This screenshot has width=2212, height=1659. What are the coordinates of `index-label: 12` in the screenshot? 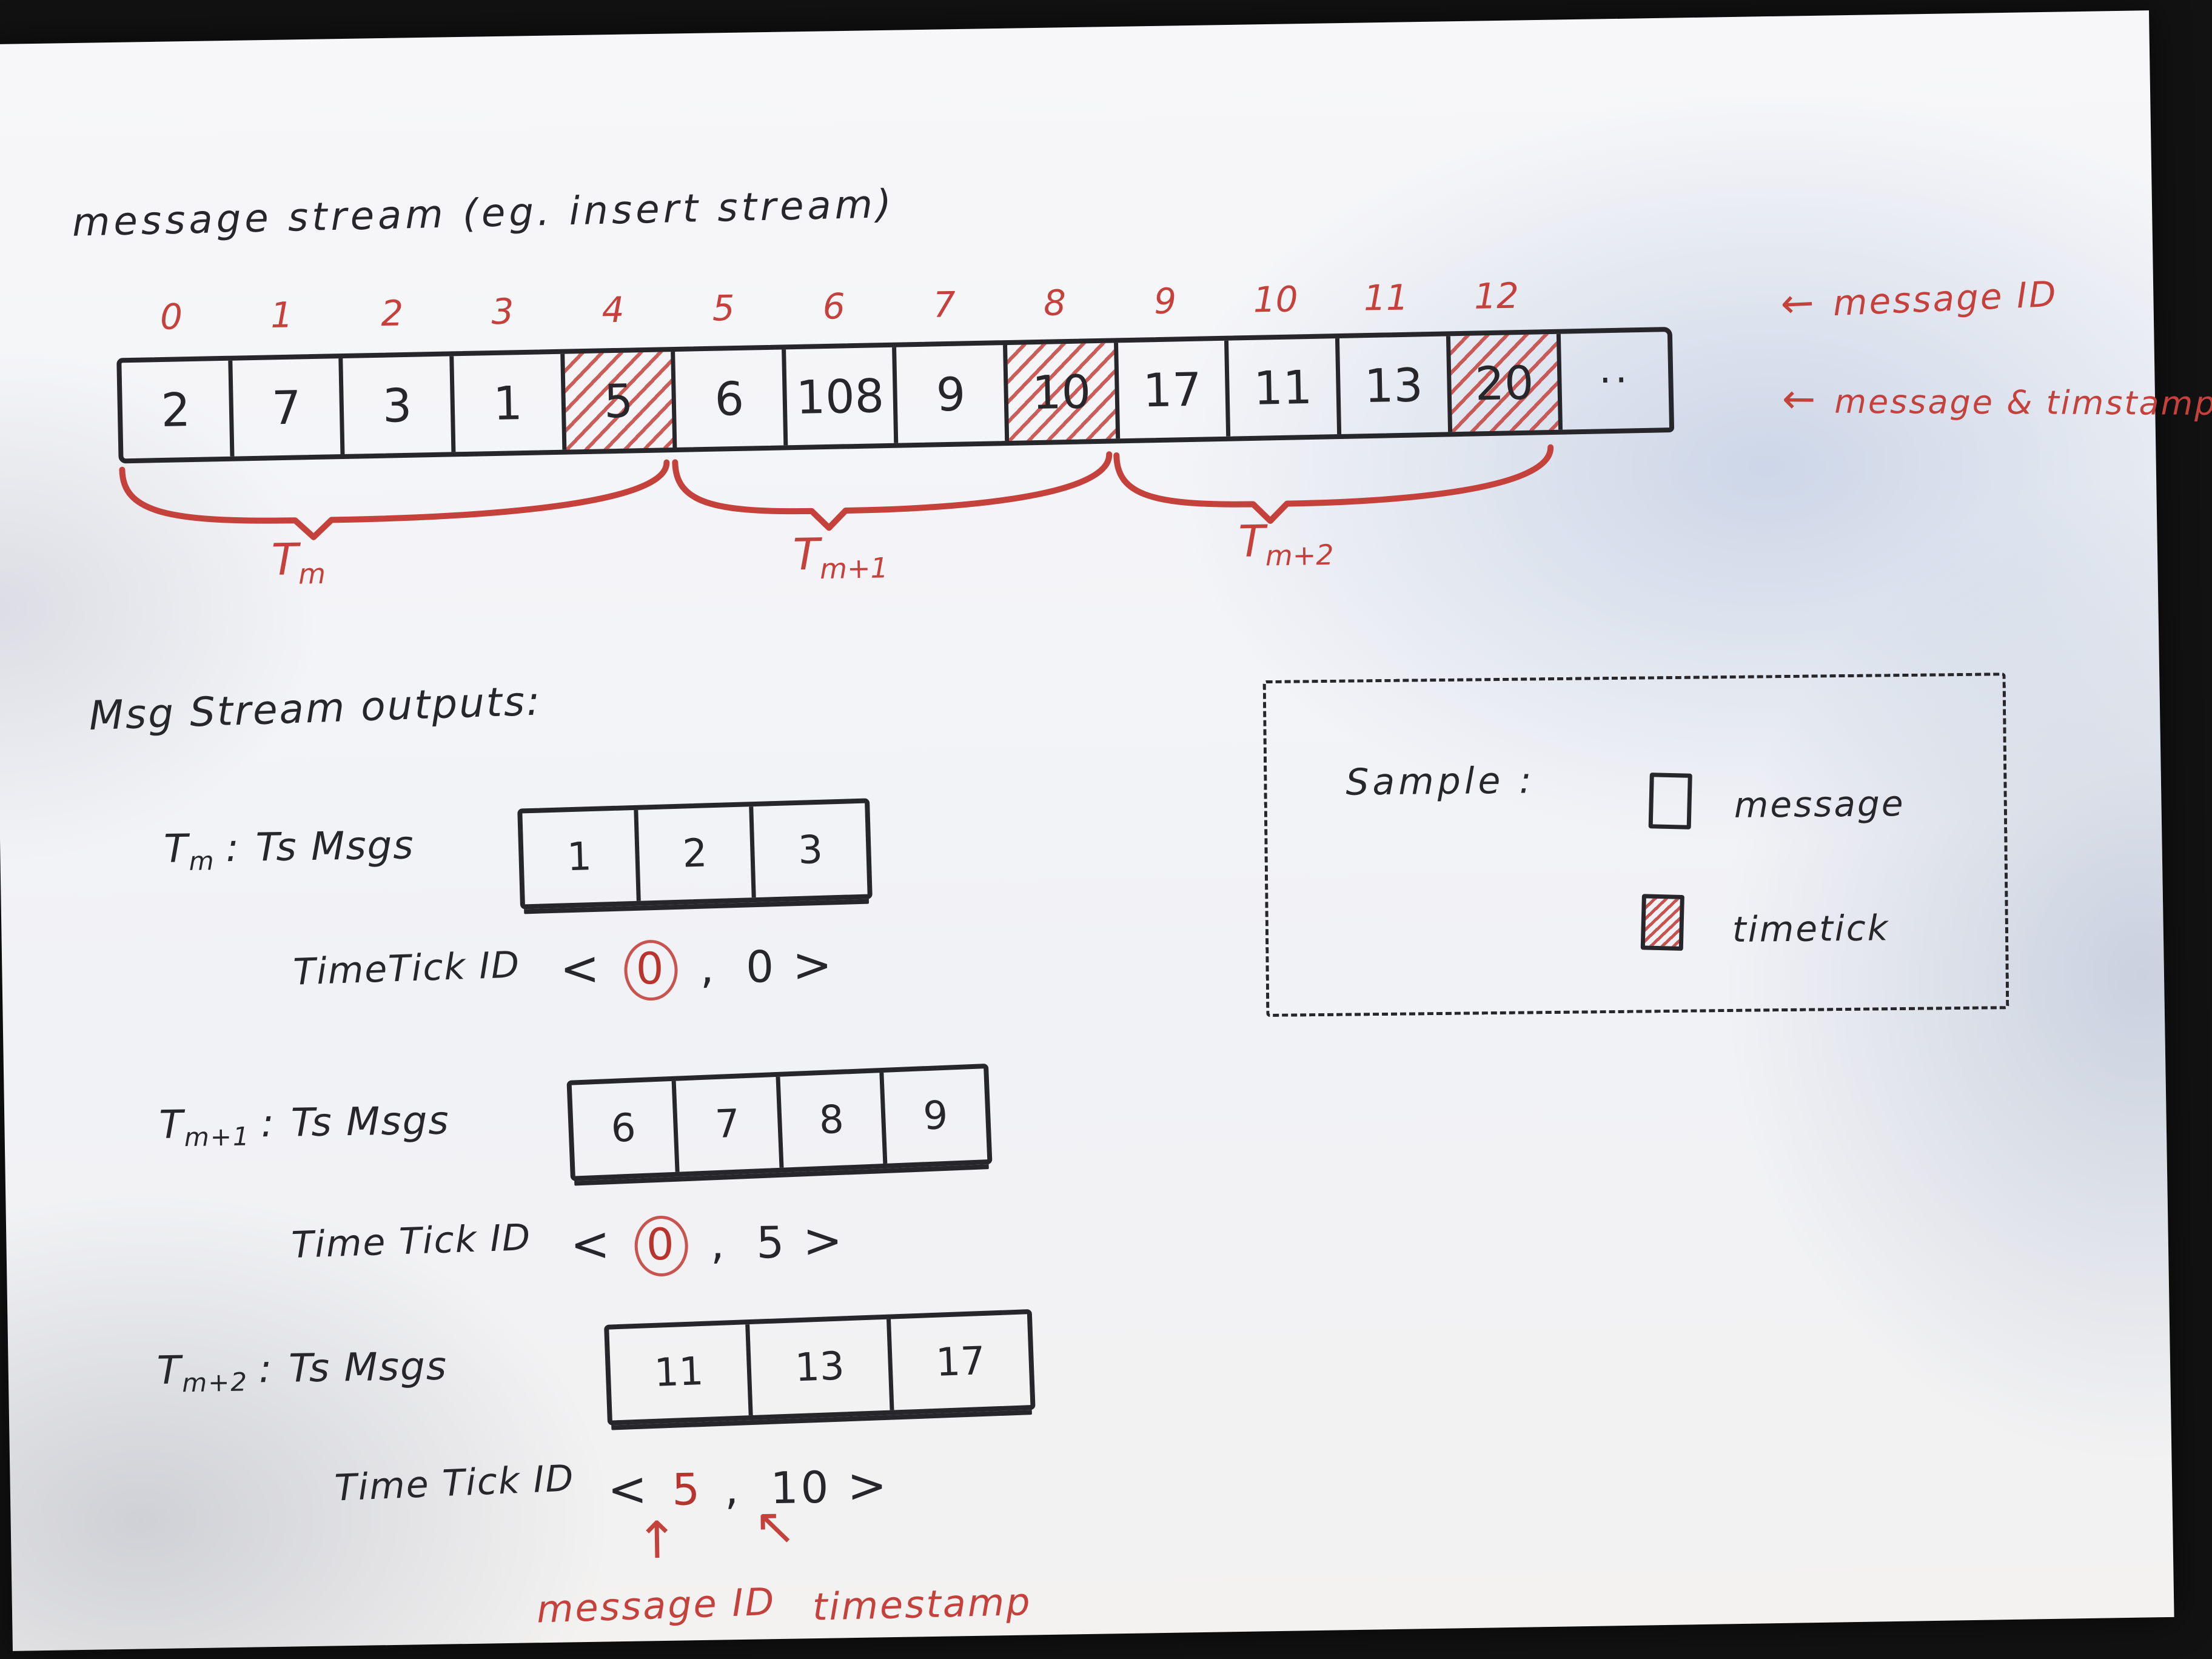 It's located at (1496, 296).